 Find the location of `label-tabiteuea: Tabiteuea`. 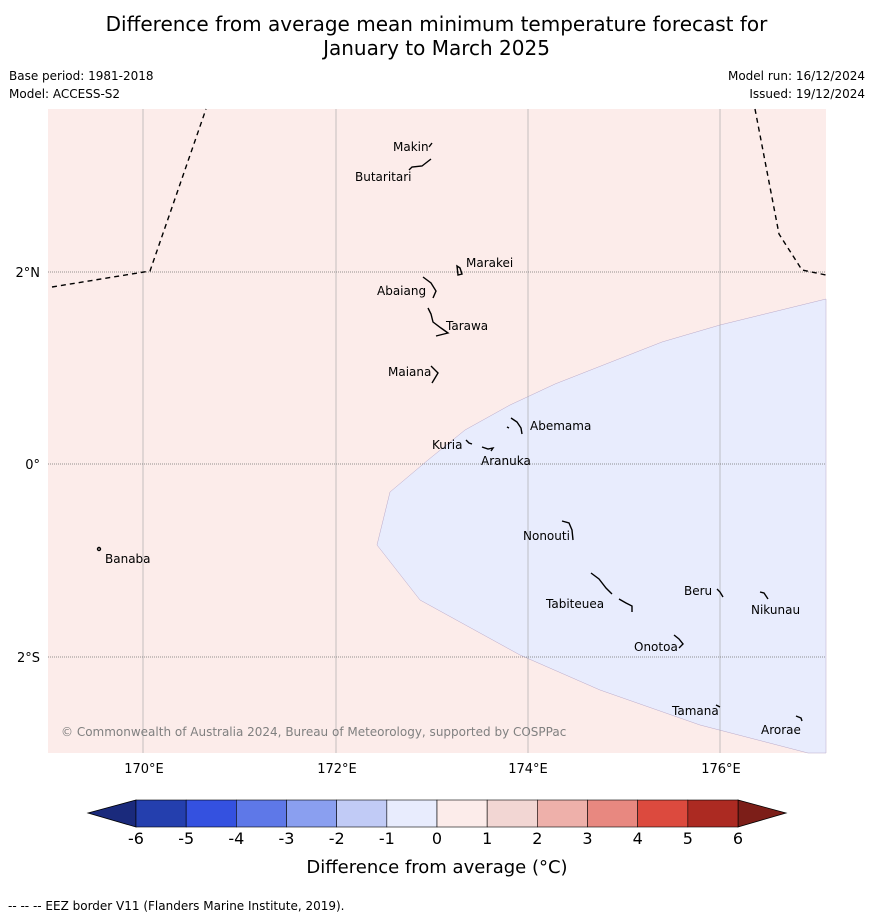

label-tabiteuea: Tabiteuea is located at coordinates (574, 604).